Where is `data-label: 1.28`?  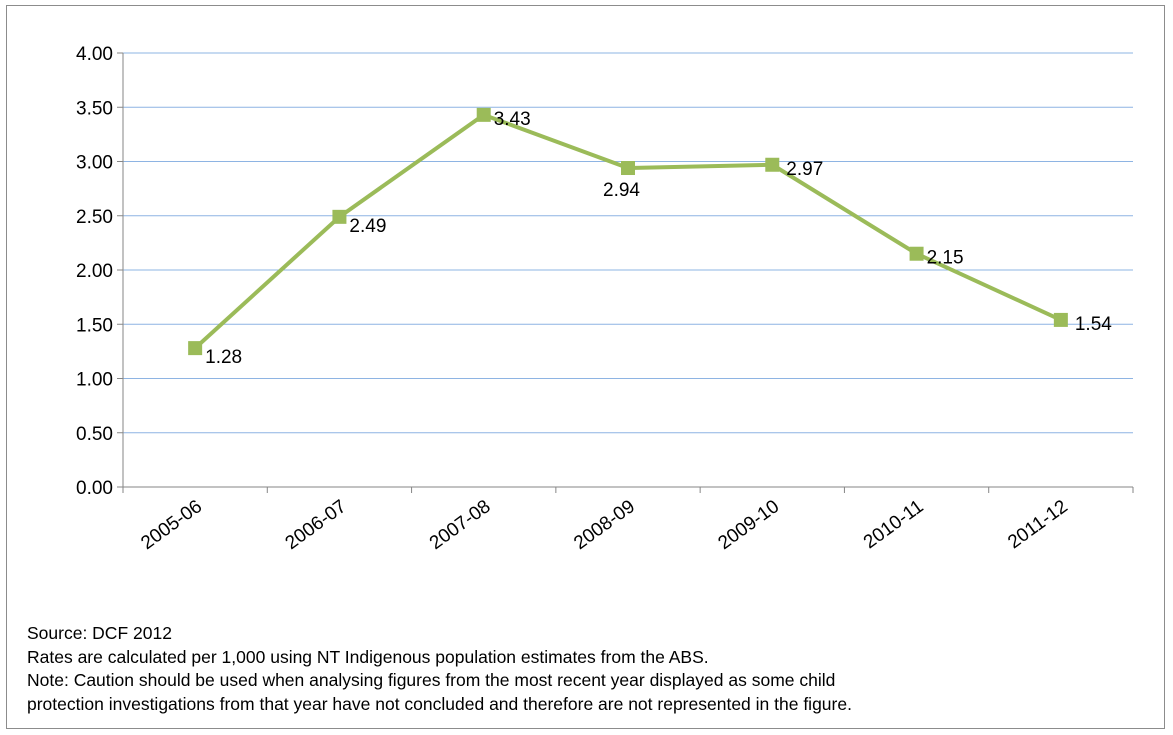 data-label: 1.28 is located at coordinates (223, 357).